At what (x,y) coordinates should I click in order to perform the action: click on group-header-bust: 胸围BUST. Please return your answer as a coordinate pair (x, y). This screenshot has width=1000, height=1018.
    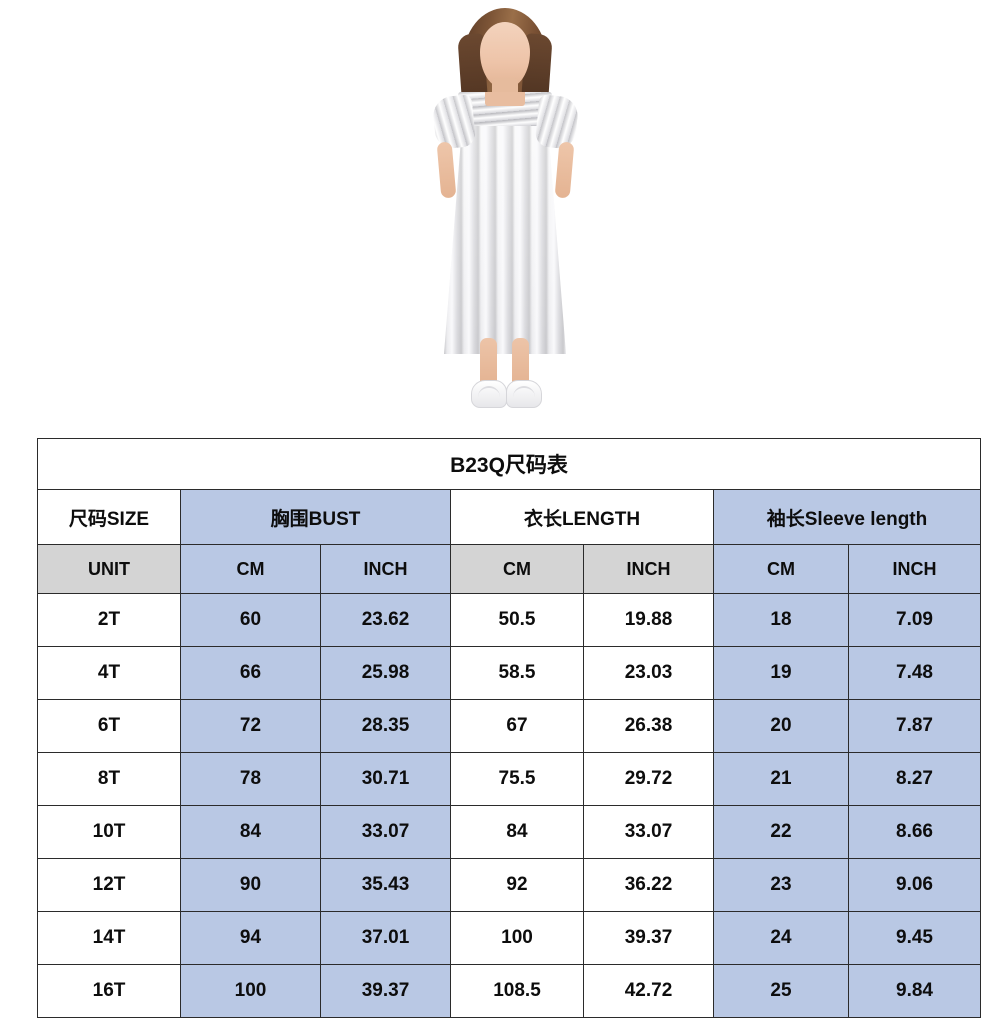
    Looking at the image, I should click on (315, 517).